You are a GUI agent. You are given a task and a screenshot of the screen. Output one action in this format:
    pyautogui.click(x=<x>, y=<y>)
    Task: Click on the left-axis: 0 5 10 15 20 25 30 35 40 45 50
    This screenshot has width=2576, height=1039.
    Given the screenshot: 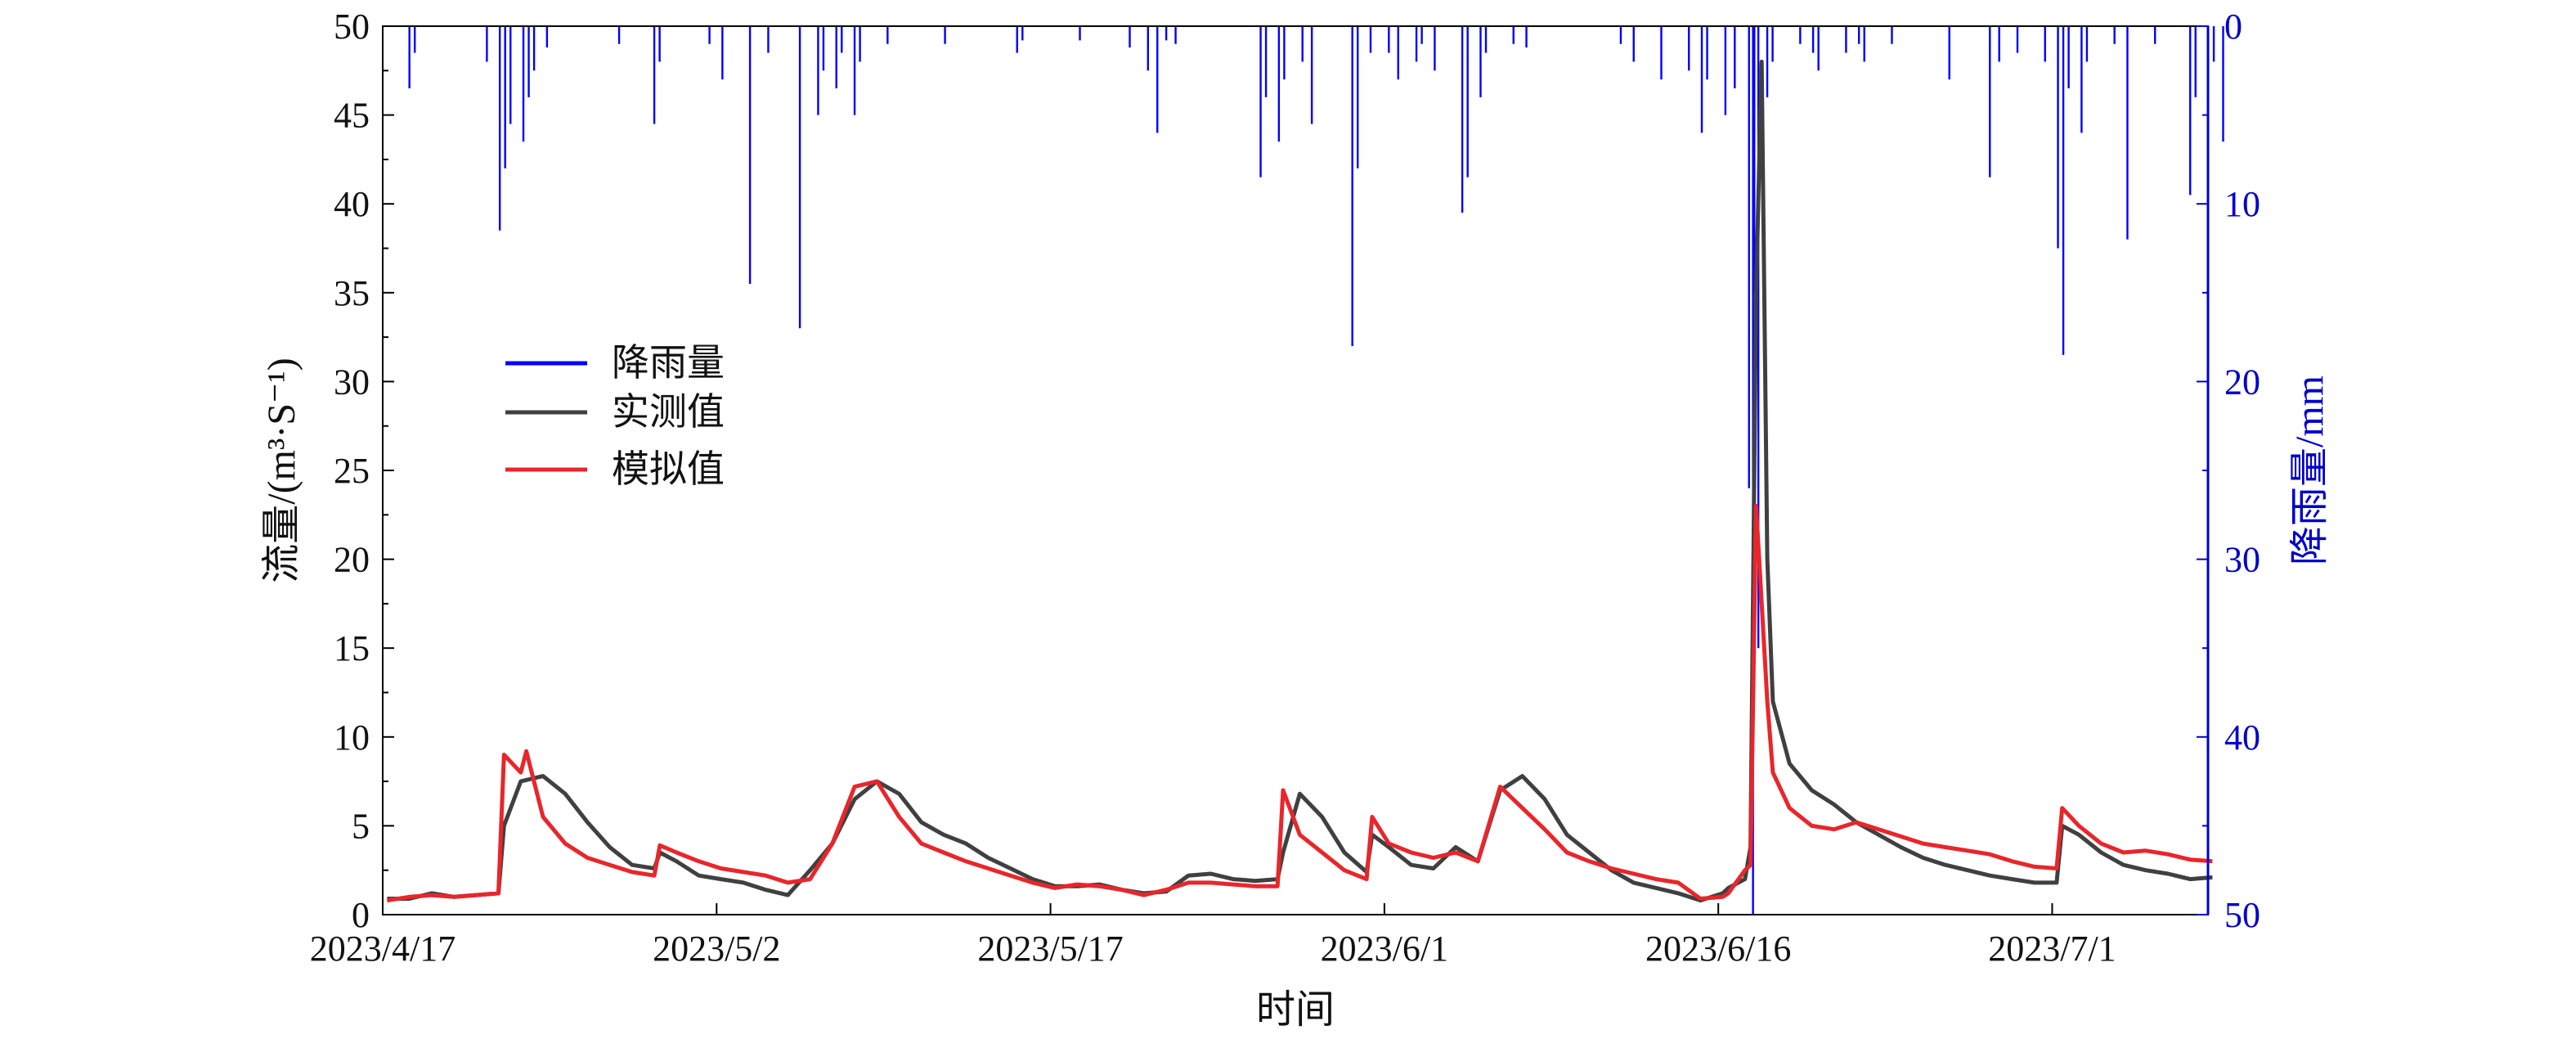 What is the action you would take?
    pyautogui.click(x=364, y=471)
    